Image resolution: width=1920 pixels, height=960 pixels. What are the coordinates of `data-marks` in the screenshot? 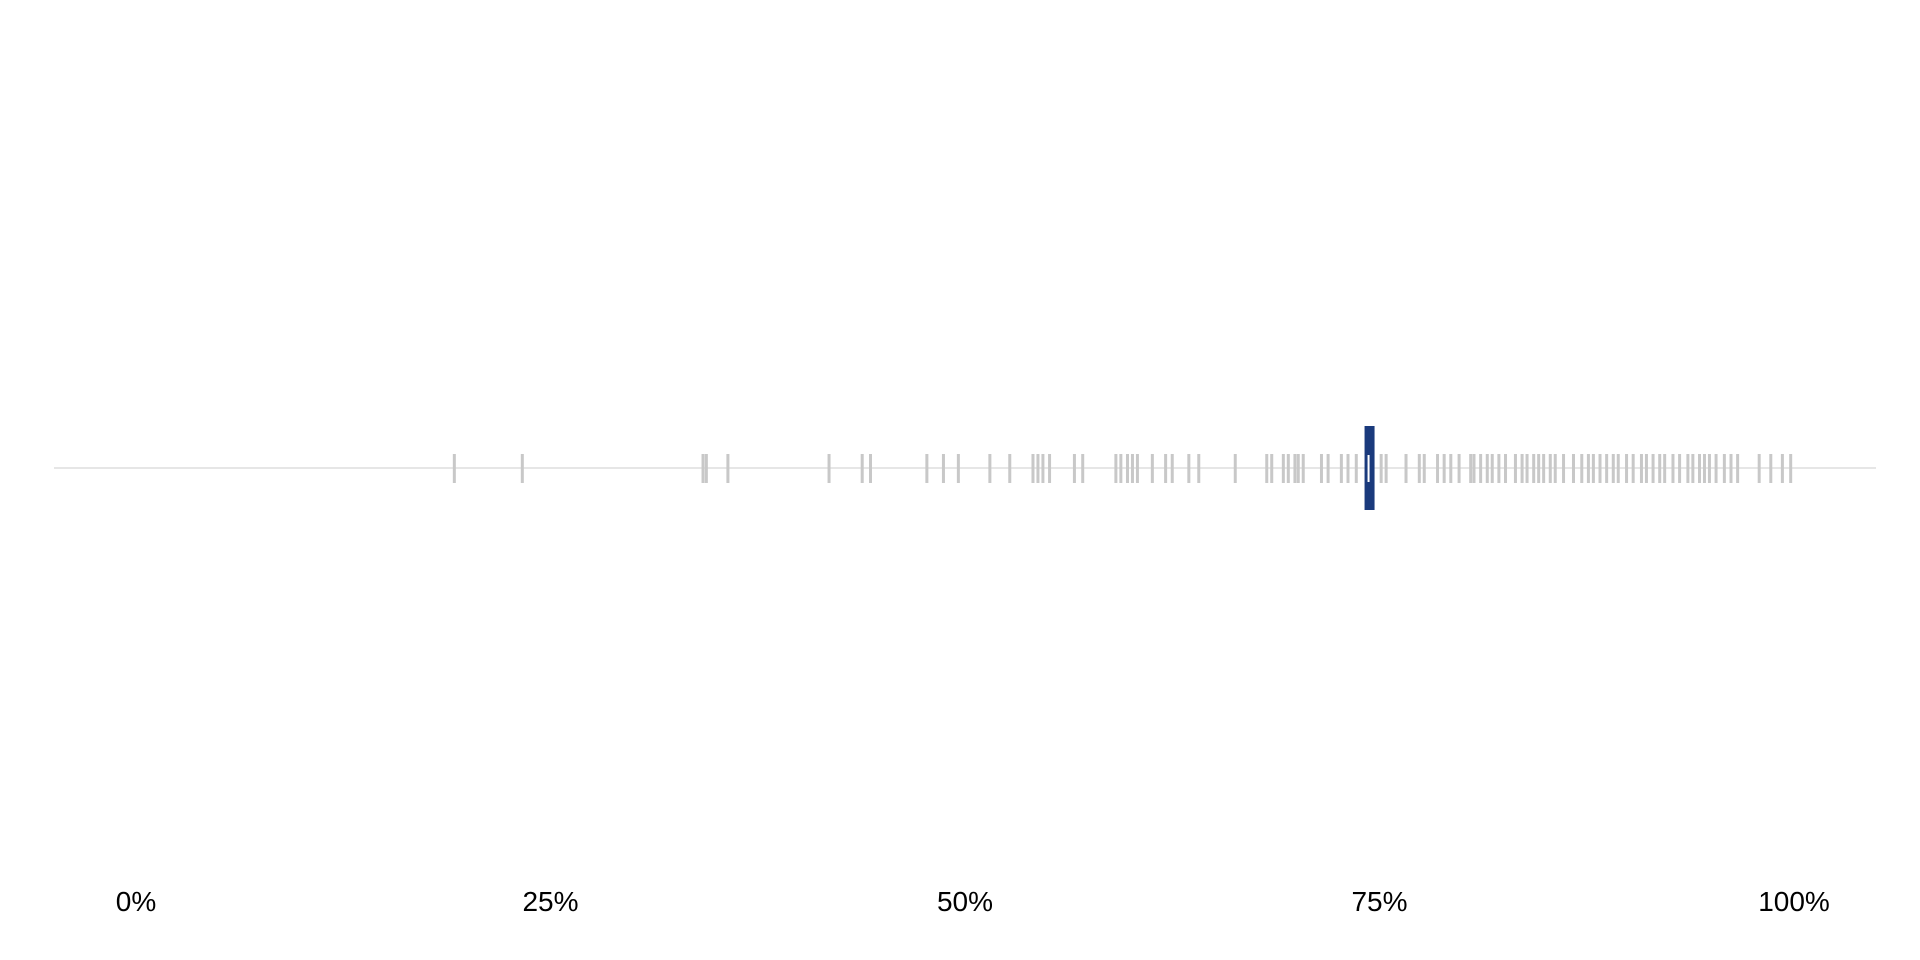 It's located at (1122, 468).